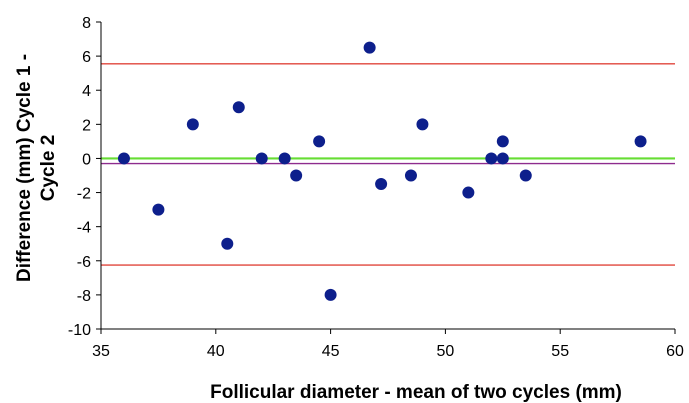 Image resolution: width=689 pixels, height=403 pixels. What do you see at coordinates (331, 351) in the screenshot?
I see `x-tick-label: 45` at bounding box center [331, 351].